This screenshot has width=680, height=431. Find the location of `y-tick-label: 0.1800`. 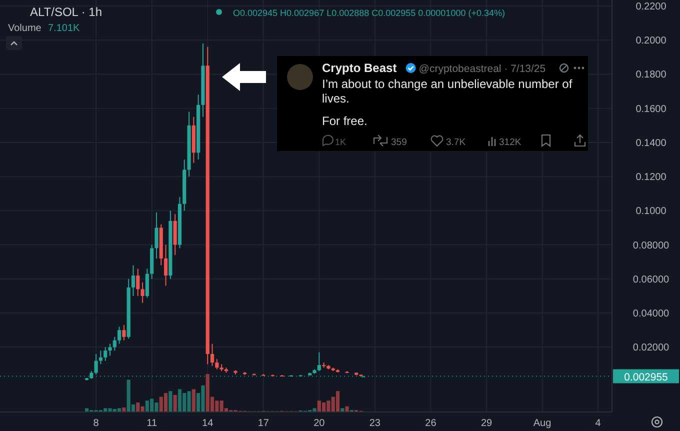

y-tick-label: 0.1800 is located at coordinates (651, 75).